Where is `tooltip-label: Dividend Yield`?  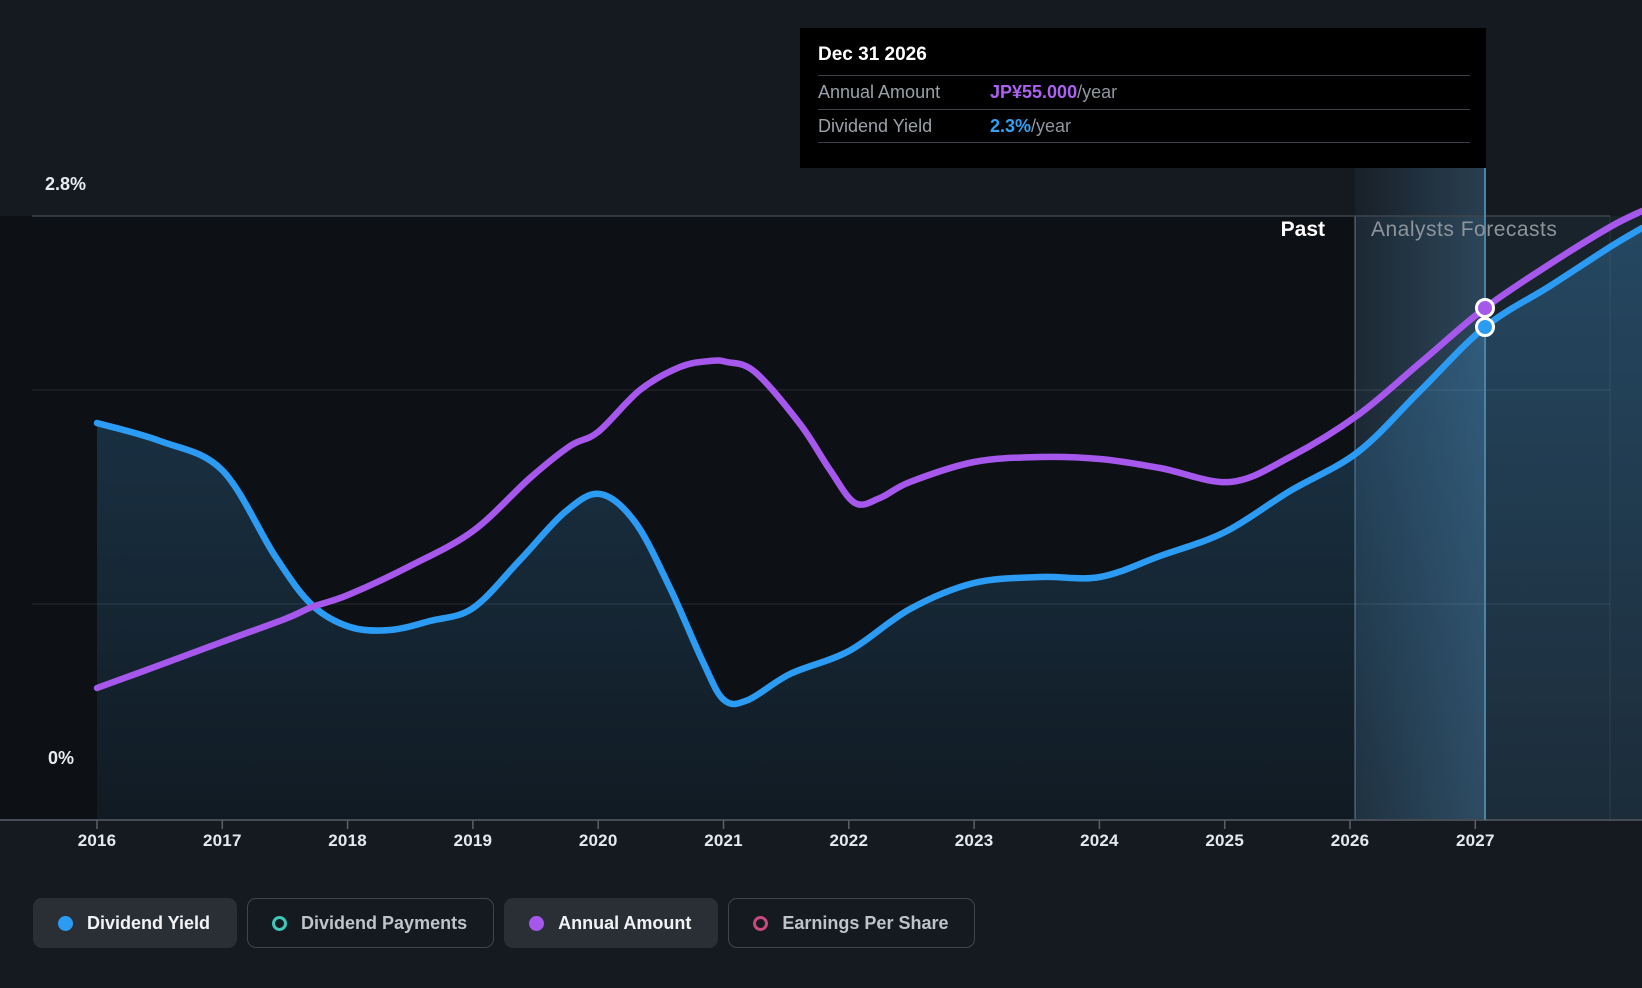
tooltip-label: Dividend Yield is located at coordinates (875, 125).